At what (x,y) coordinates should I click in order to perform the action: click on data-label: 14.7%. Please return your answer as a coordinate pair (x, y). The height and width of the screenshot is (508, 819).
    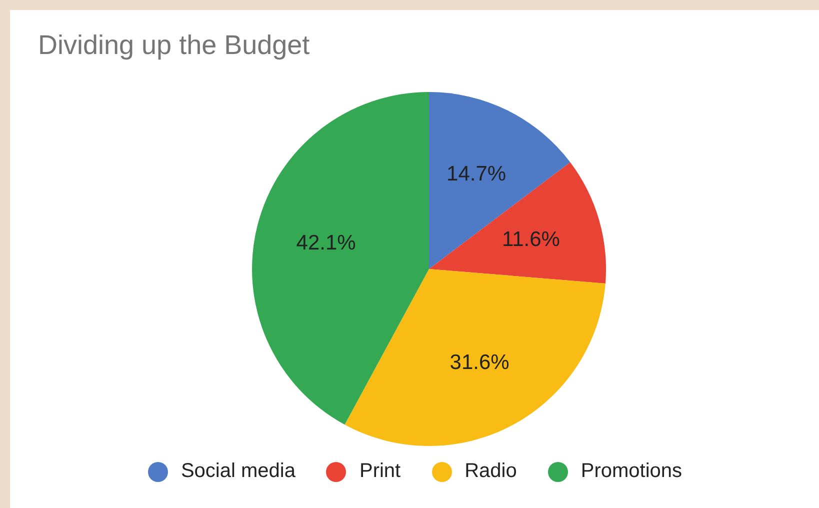
    Looking at the image, I should click on (476, 174).